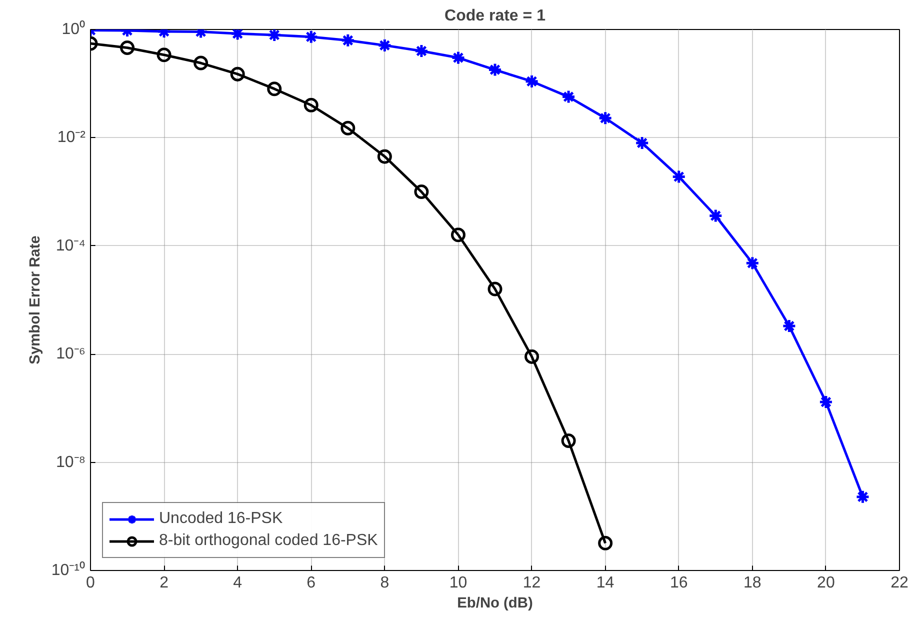 Image resolution: width=919 pixels, height=630 pixels. Describe the element at coordinates (385, 583) in the screenshot. I see `x-tick-label: 8` at that location.